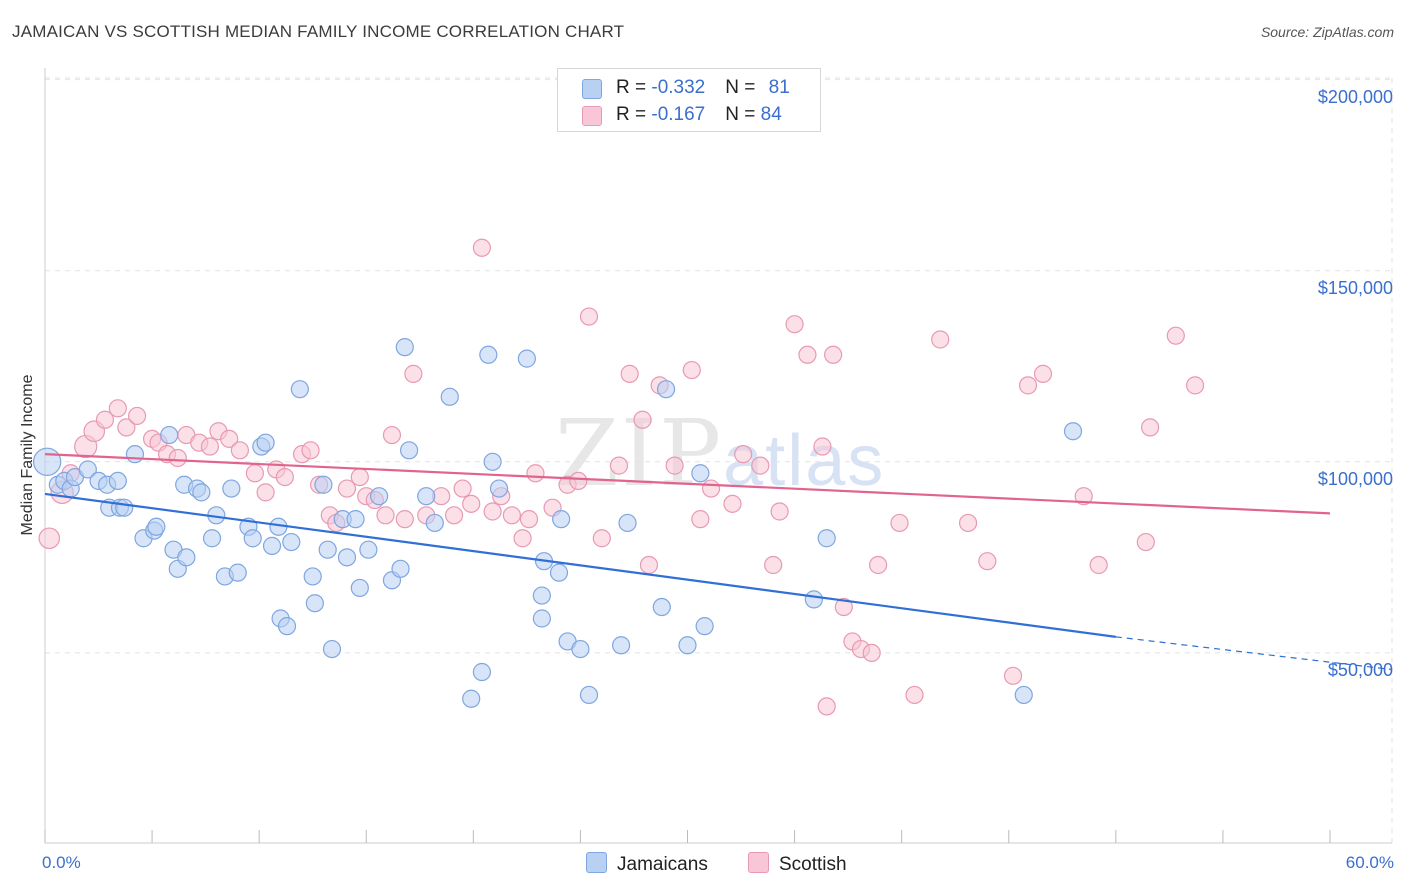 The image size is (1406, 892). Describe the element at coordinates (813, 864) in the screenshot. I see `bottom-legend-label: Scottish` at that location.